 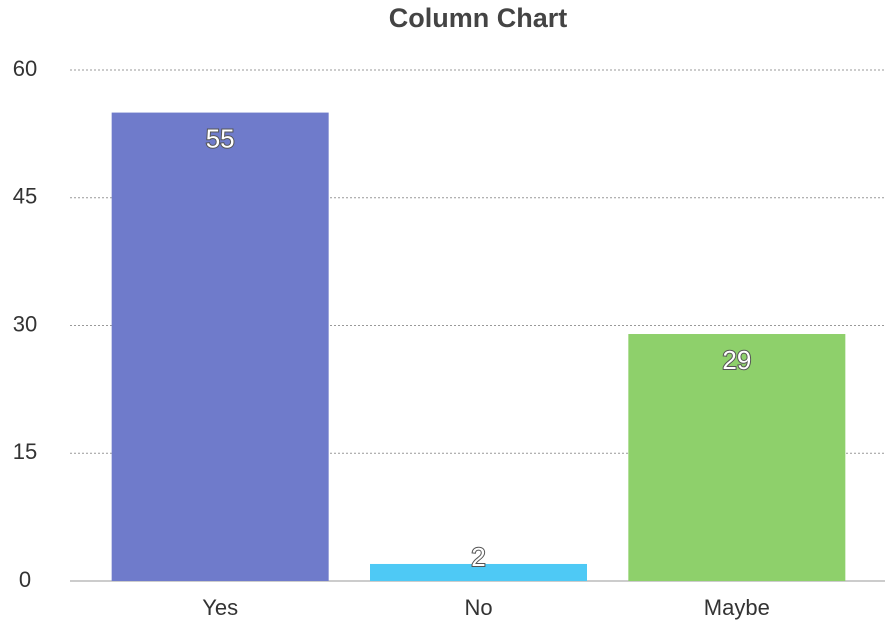 I want to click on x-tick-label: Yes, so click(x=220, y=607).